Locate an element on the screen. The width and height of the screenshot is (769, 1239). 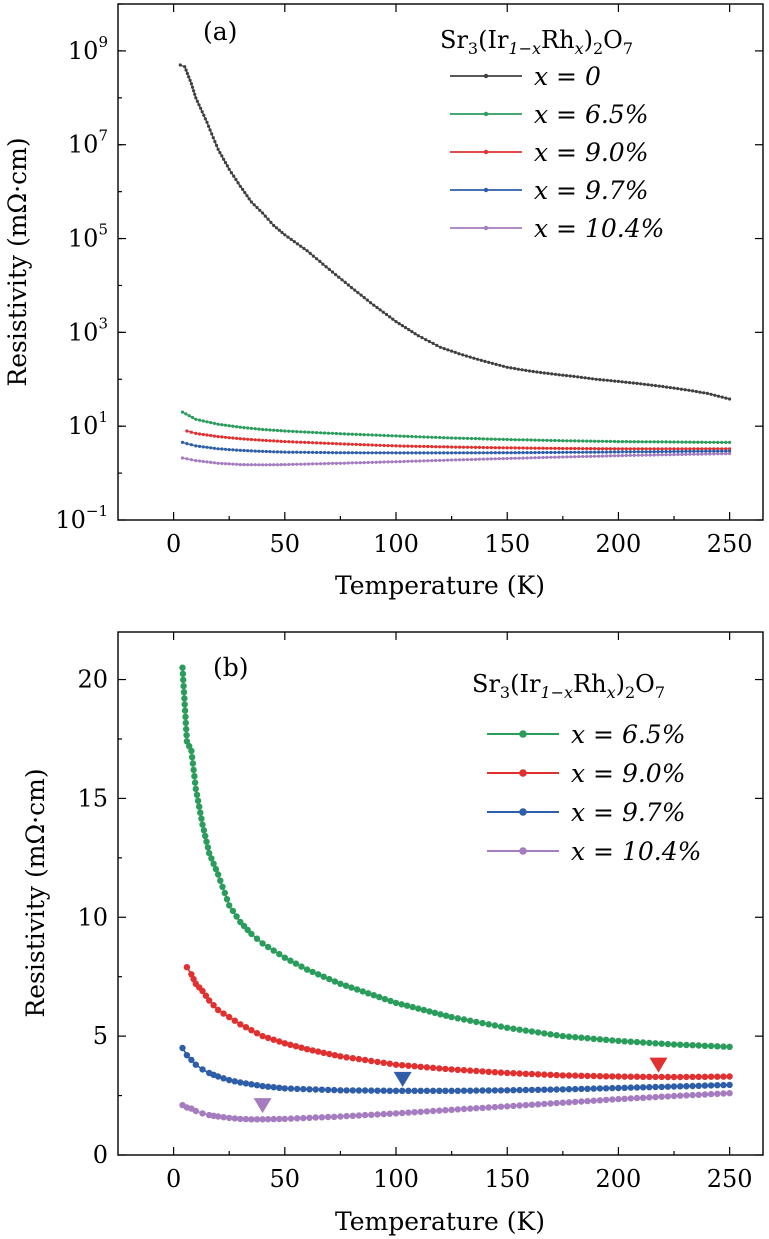
legend-swatch-marker is located at coordinates (523, 734).